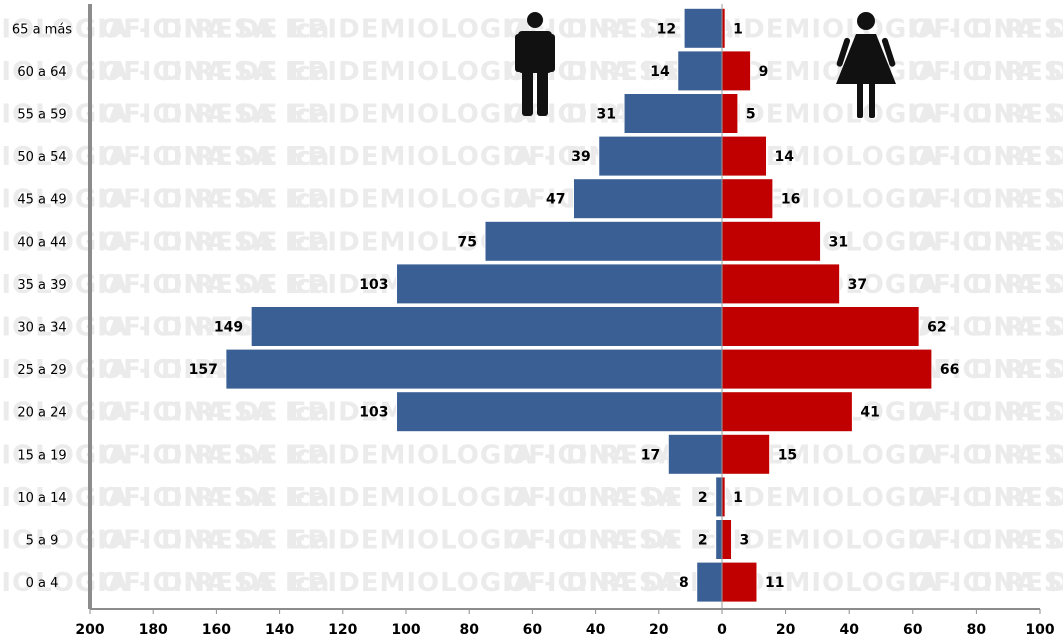 The image size is (1063, 642). Describe the element at coordinates (660, 72) in the screenshot. I see `data-label-left: 14` at that location.